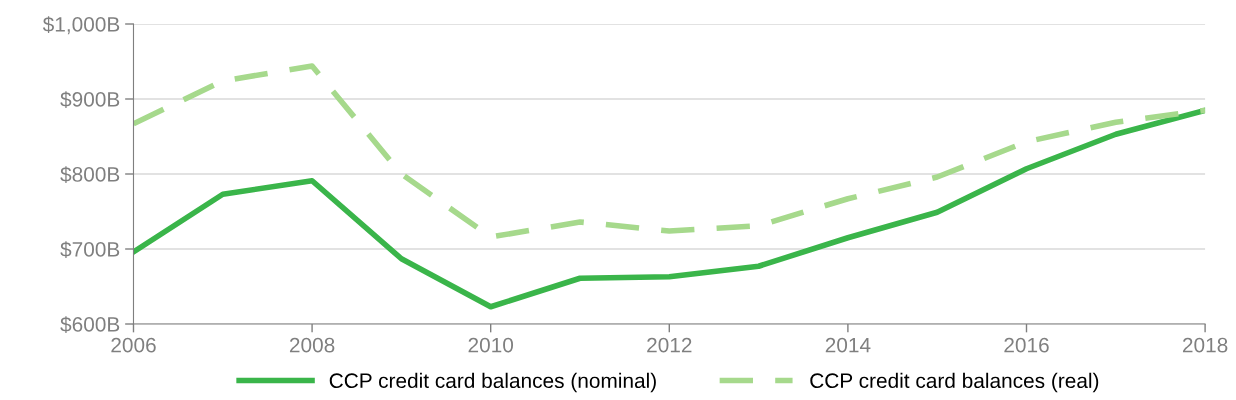 The height and width of the screenshot is (400, 1236). I want to click on x-tick-label: 2008, so click(312, 345).